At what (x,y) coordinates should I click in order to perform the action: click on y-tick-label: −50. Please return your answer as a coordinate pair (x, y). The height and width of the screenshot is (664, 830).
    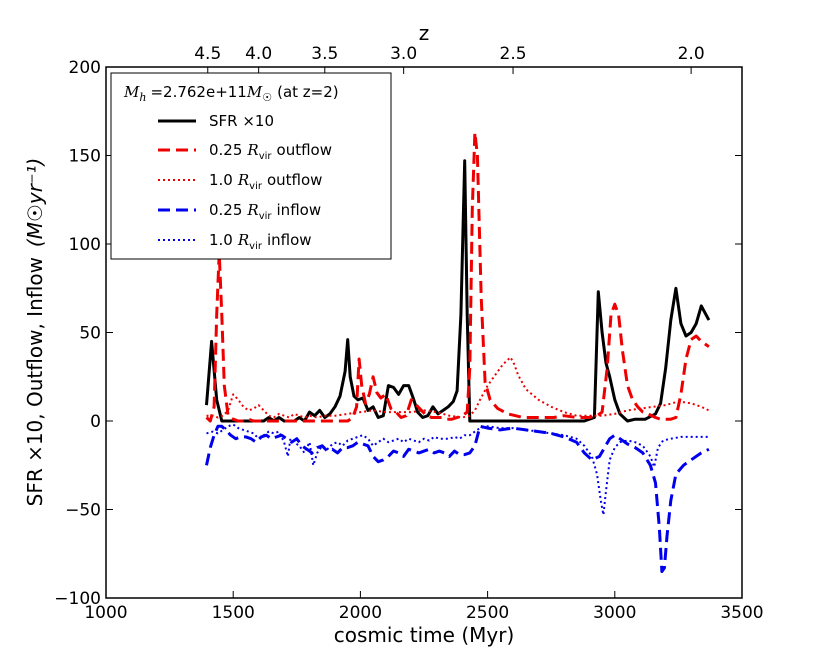
    Looking at the image, I should click on (83, 511).